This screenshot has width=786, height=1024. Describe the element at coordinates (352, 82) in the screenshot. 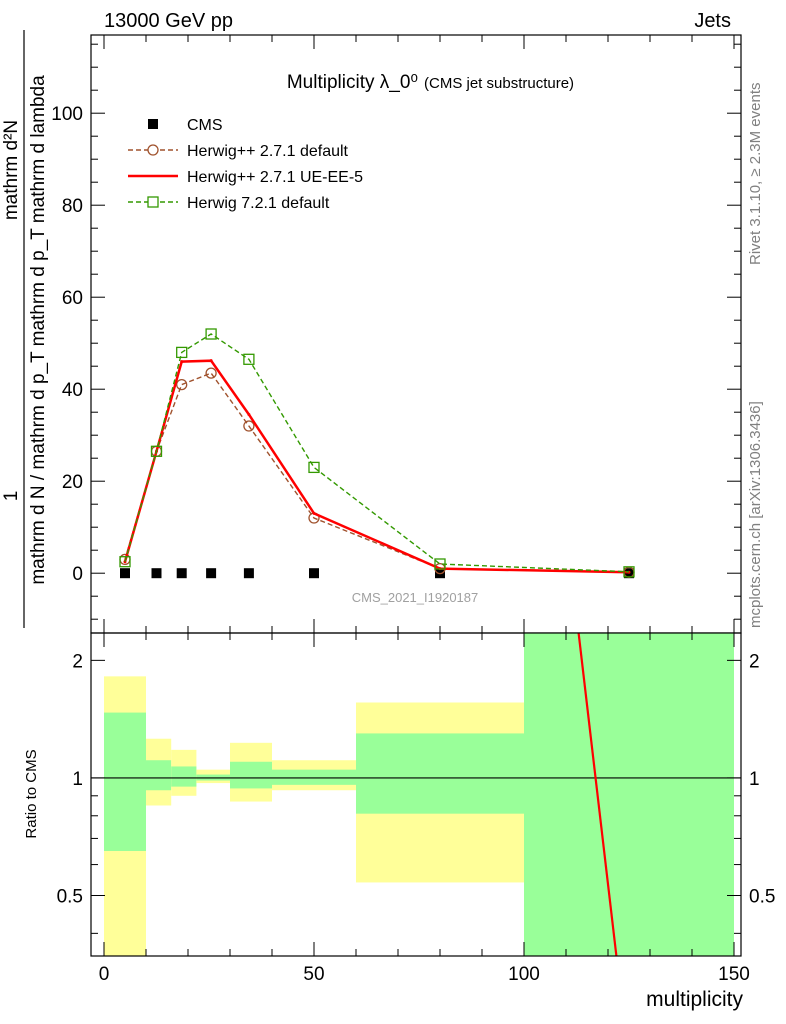

I see `main-plot-title: Multiplicity λ_0⁰` at that location.